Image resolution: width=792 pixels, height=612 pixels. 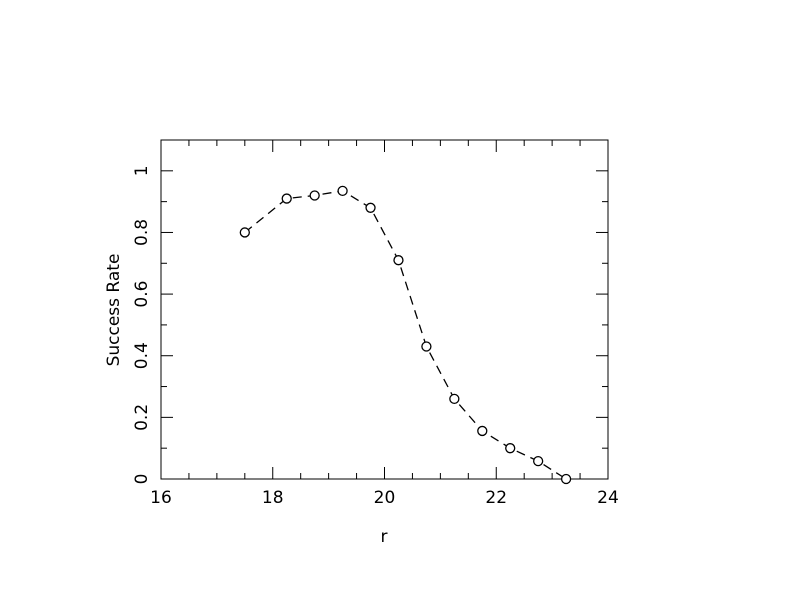 What do you see at coordinates (384, 537) in the screenshot?
I see `x-axis-label: r` at bounding box center [384, 537].